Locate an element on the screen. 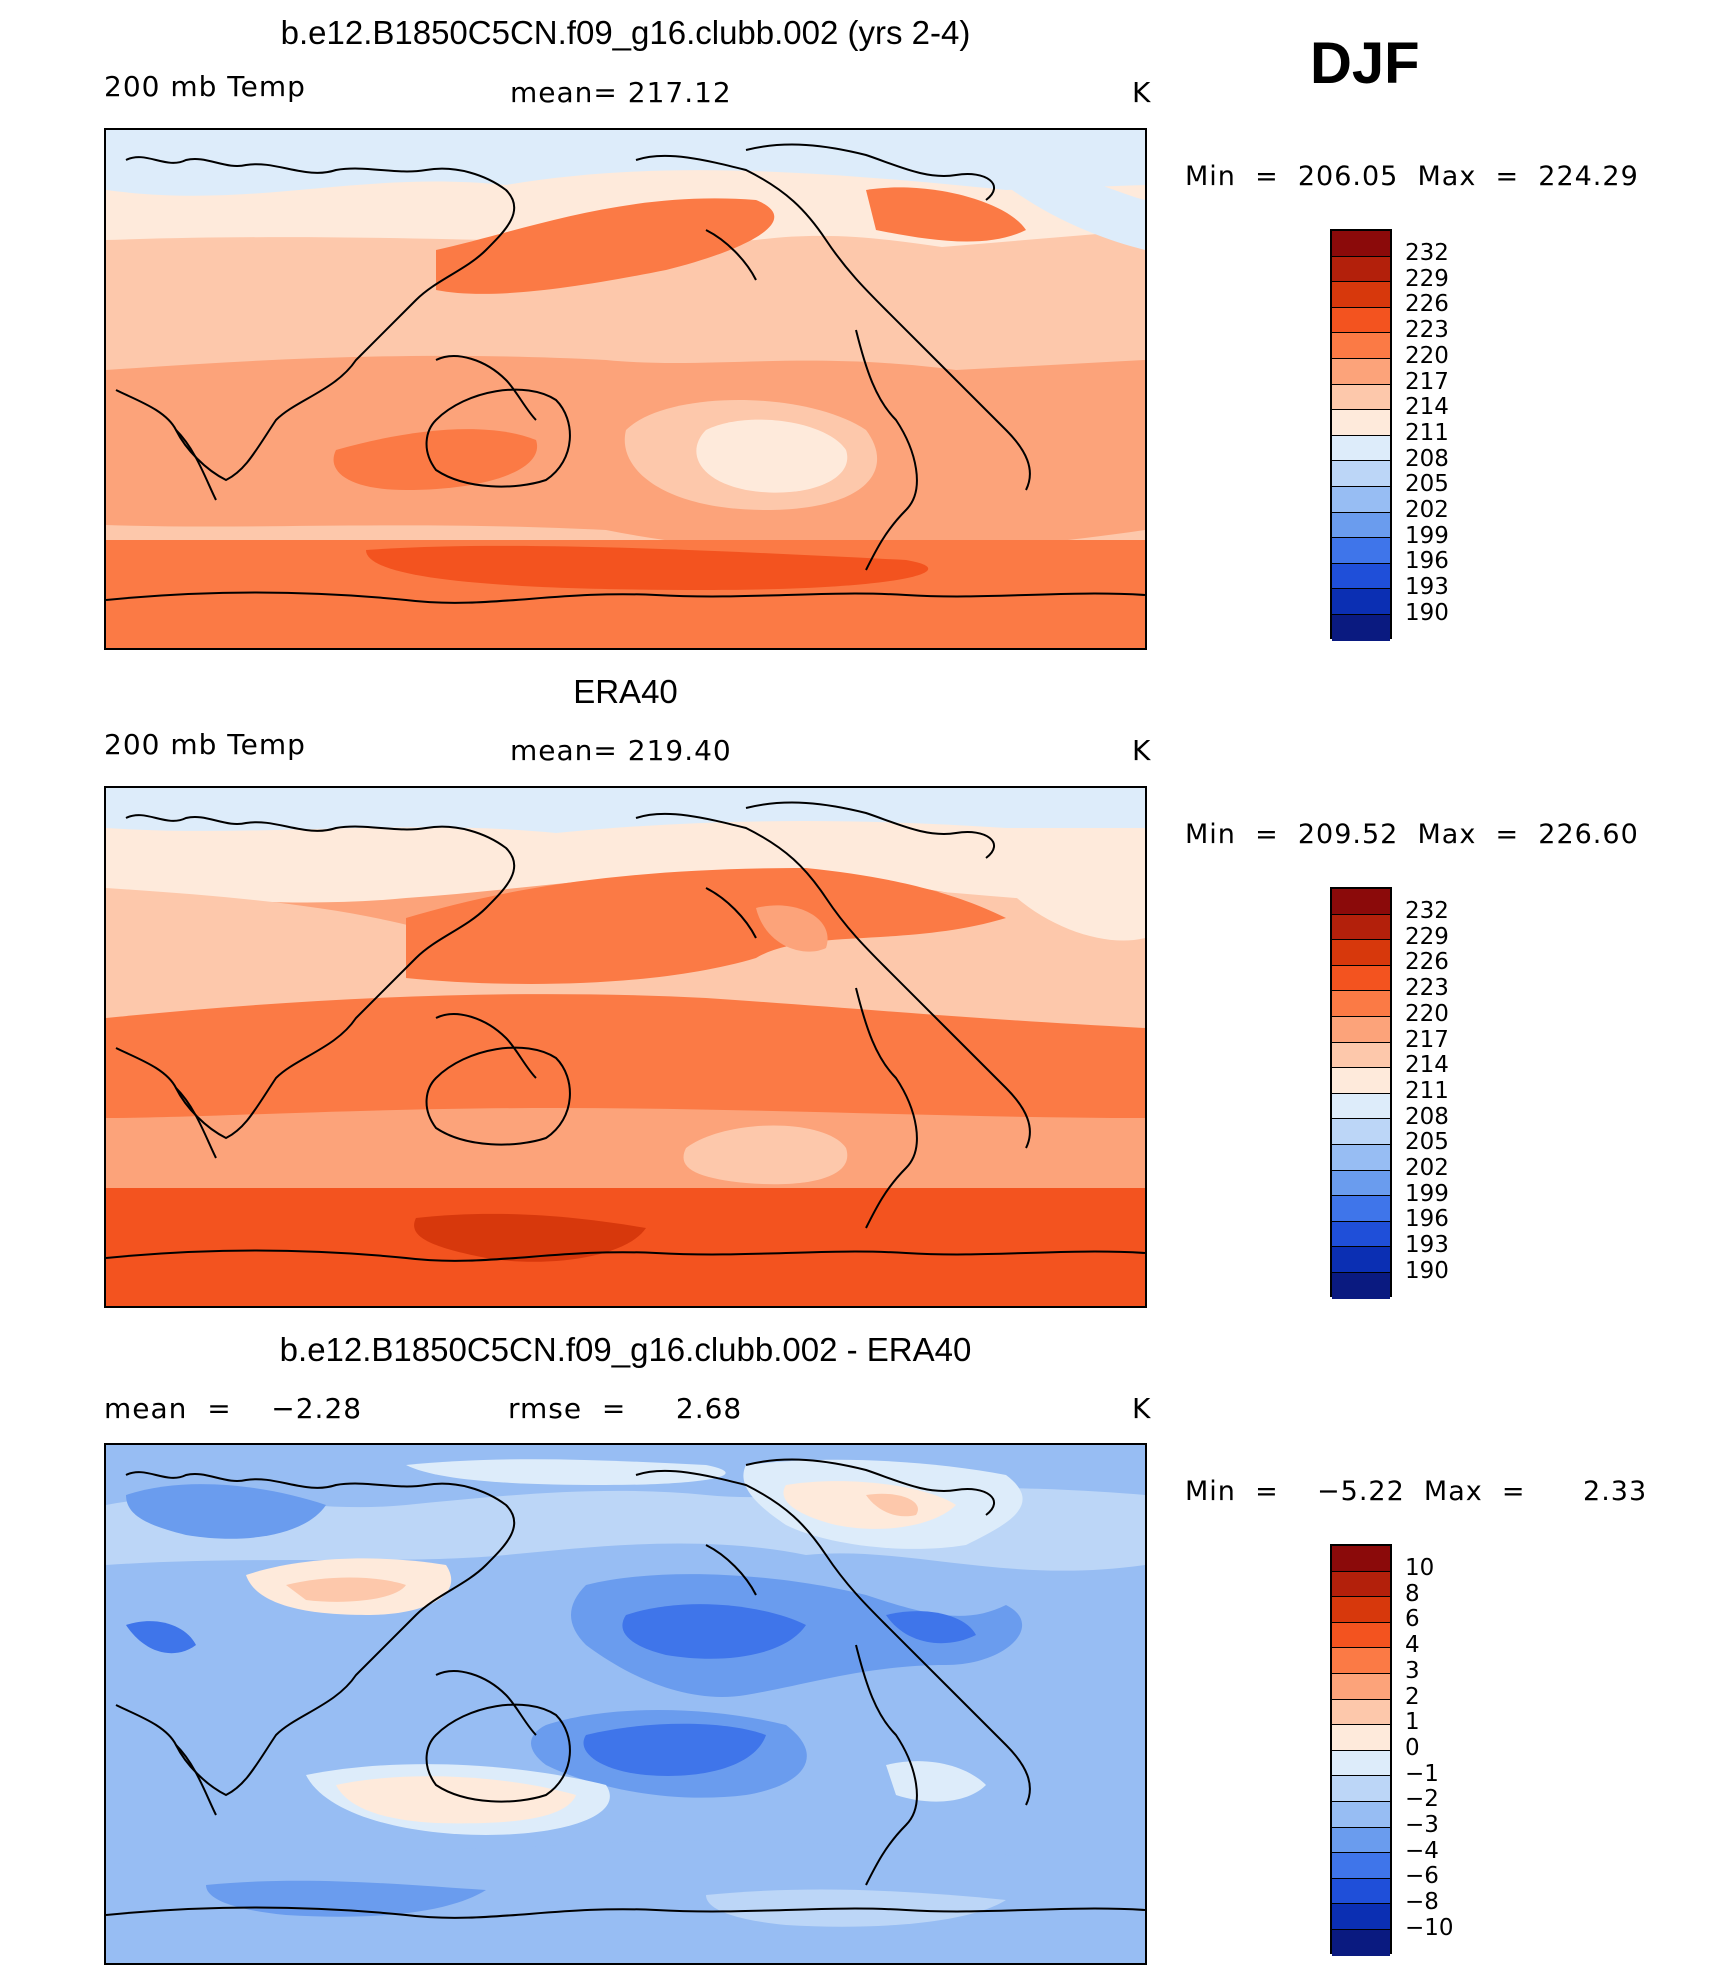 This screenshot has width=1710, height=1969. panel3-rmse-label: rmse = 2.68 is located at coordinates (625, 1408).